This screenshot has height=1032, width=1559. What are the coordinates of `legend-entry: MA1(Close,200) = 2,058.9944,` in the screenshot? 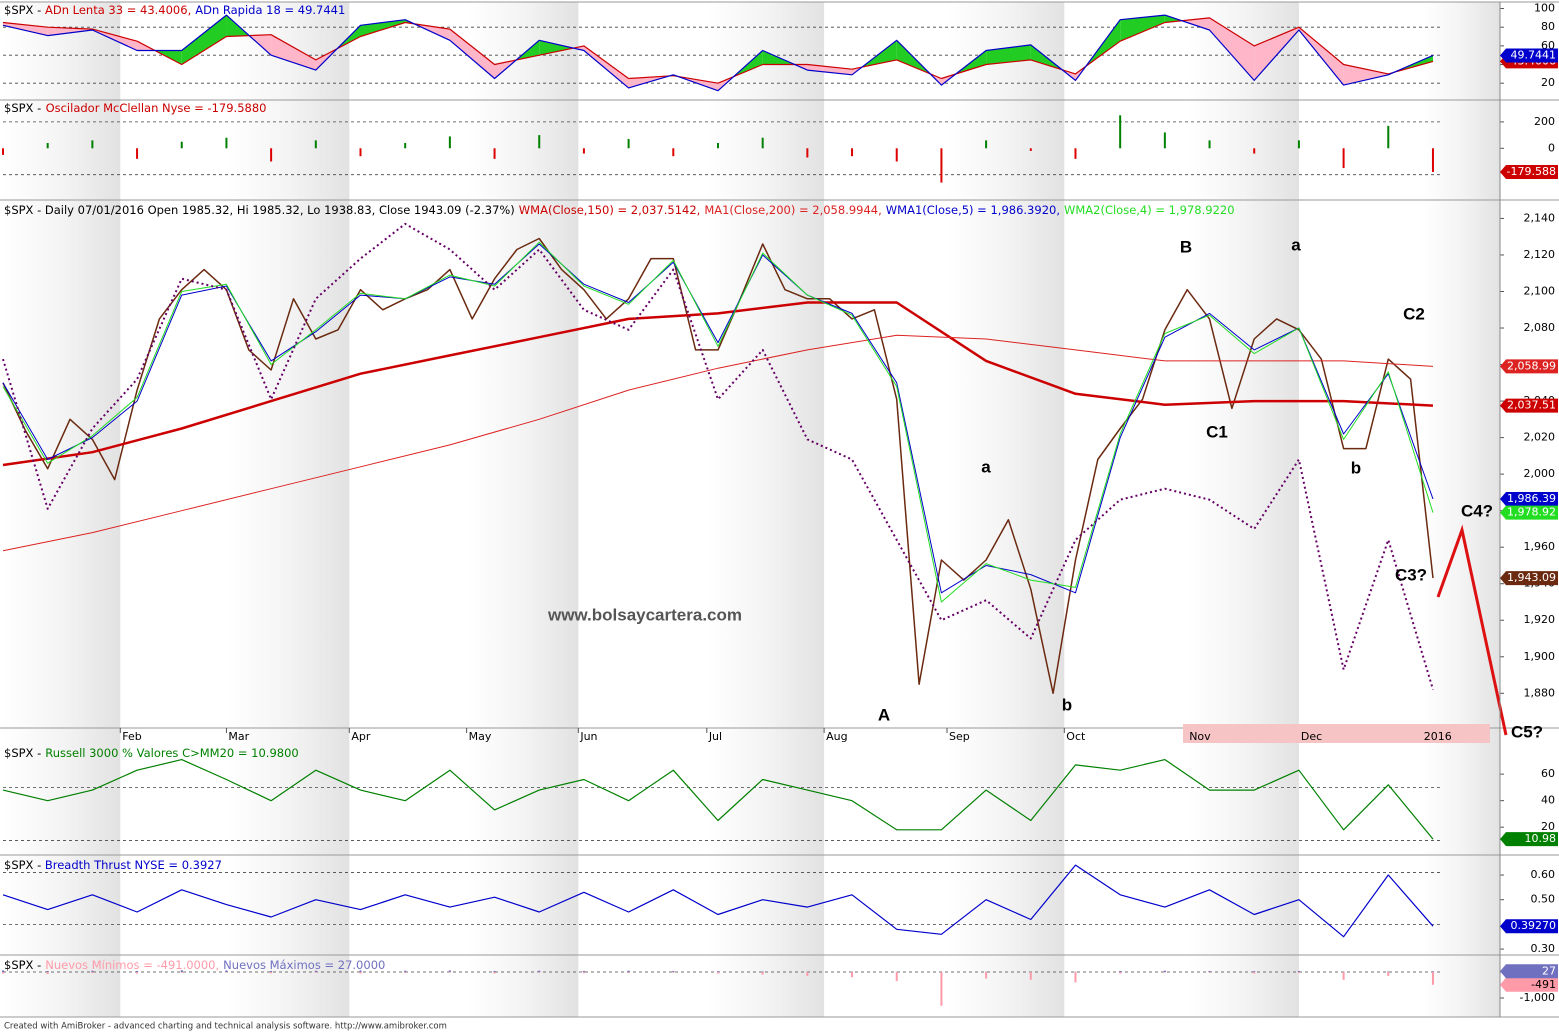 It's located at (792, 210).